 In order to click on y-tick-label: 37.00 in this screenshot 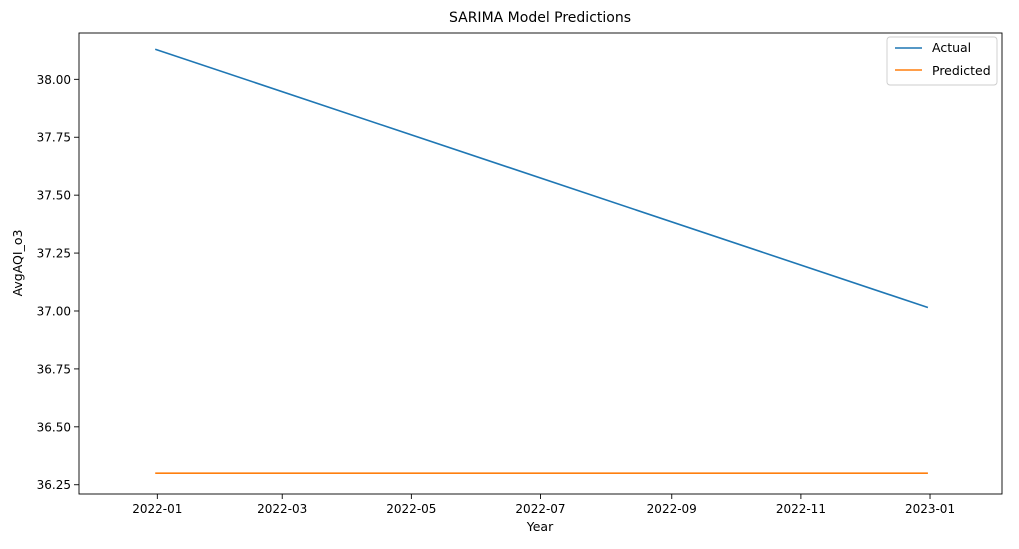, I will do `click(54, 311)`.